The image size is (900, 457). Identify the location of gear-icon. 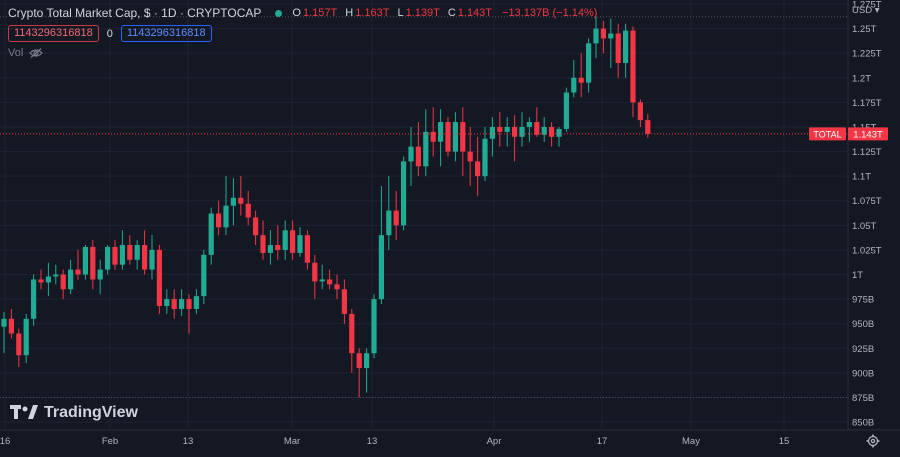
(873, 441).